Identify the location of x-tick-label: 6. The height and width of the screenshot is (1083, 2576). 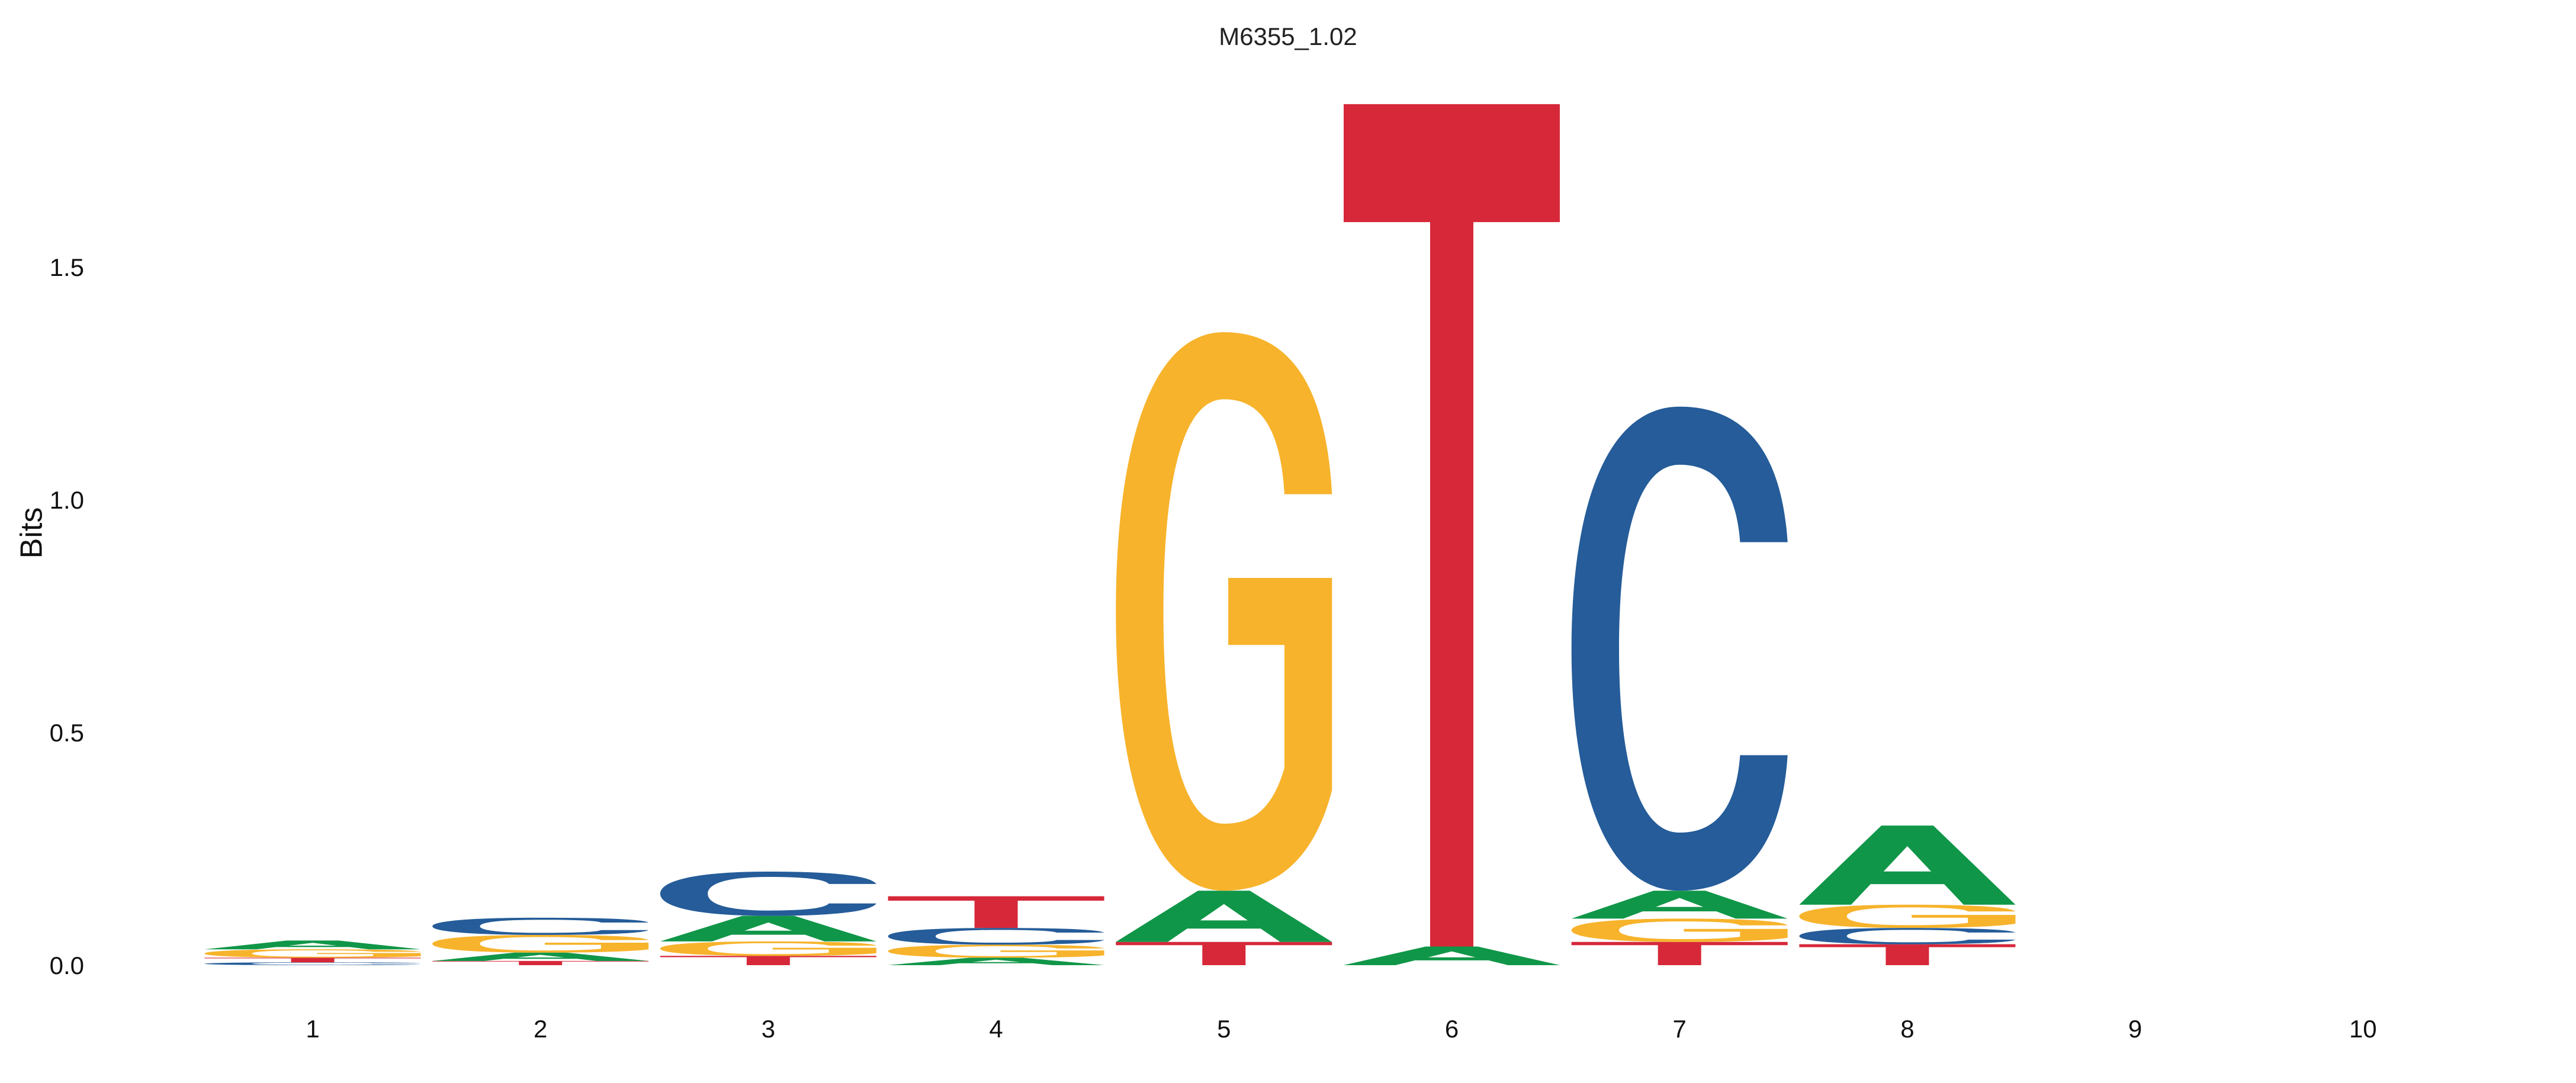
(1452, 1029).